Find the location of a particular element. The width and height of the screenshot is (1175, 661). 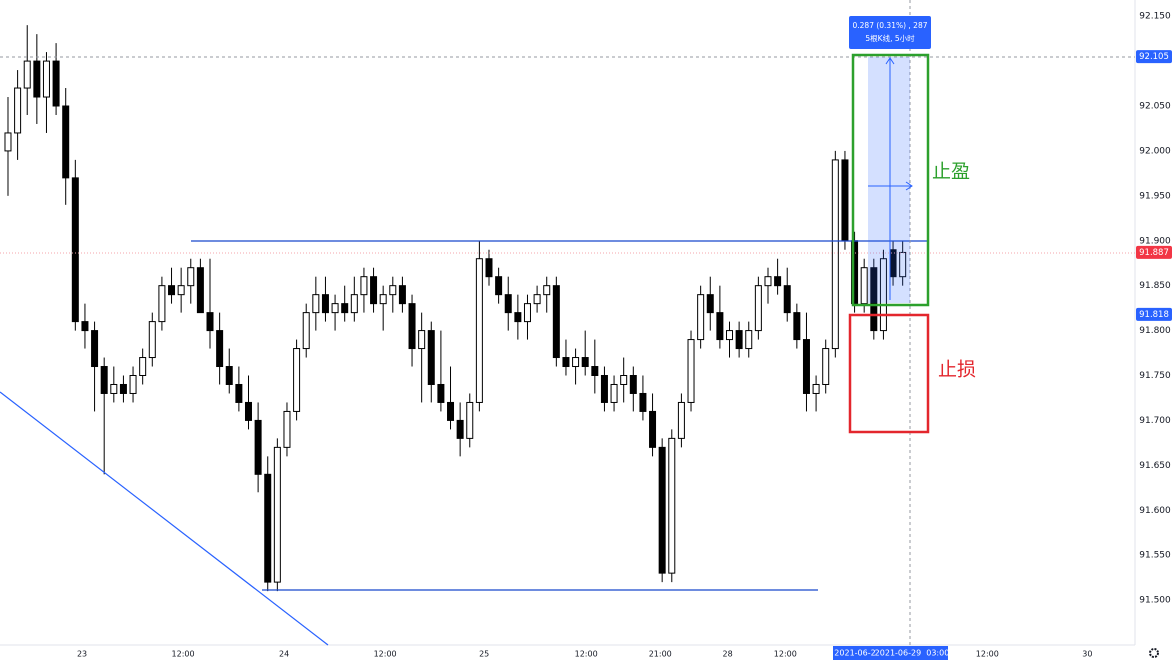

measure-text: 5根K线, 5小时 is located at coordinates (890, 38).